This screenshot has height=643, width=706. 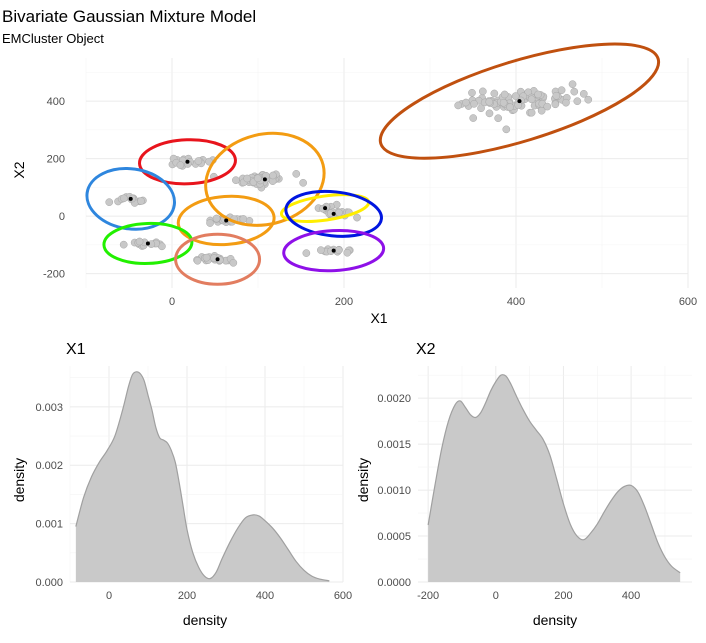 What do you see at coordinates (394, 445) in the screenshot?
I see `x2-density-y-tick-label: 0.0015` at bounding box center [394, 445].